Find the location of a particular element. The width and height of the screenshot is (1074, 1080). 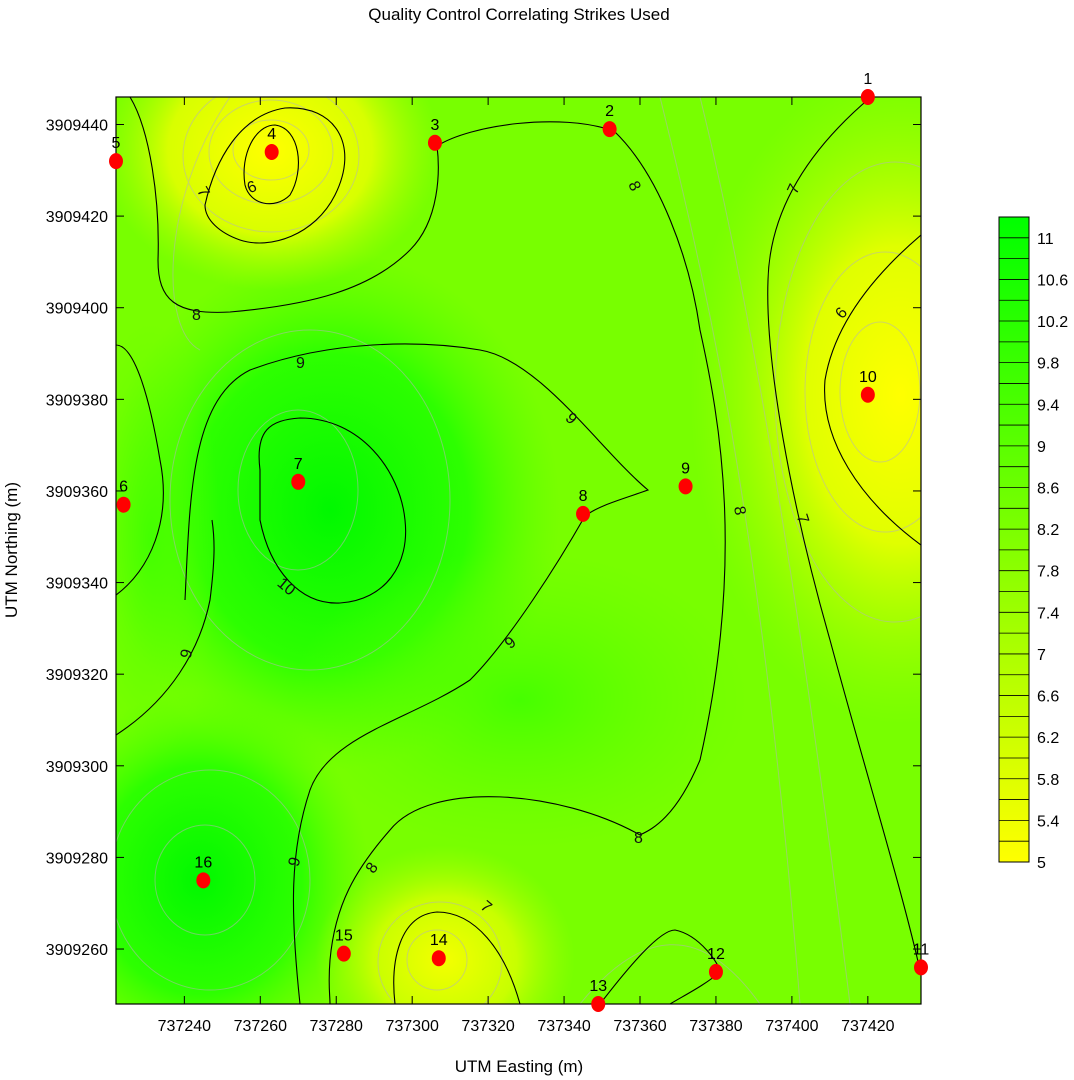

y-tick-label: 3909300 is located at coordinates (77, 767).